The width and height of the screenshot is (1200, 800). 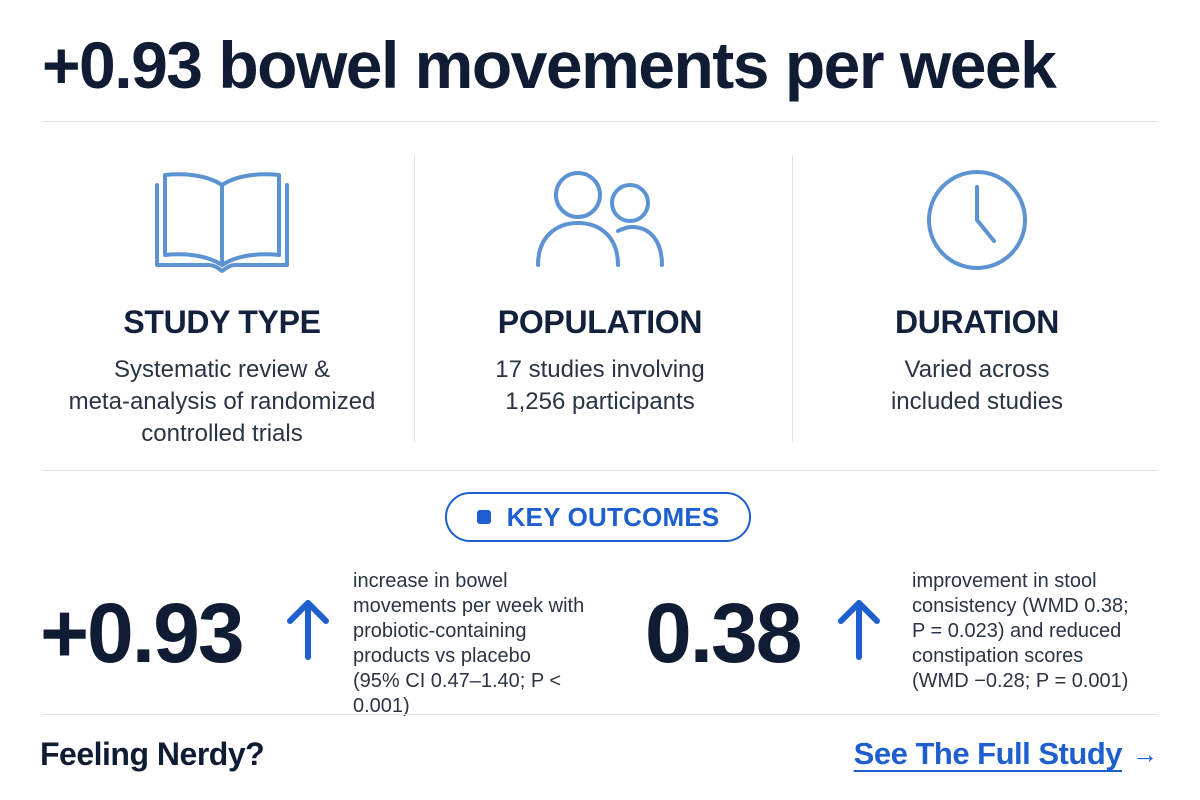 I want to click on study-type-line: controlled trials, so click(x=222, y=433).